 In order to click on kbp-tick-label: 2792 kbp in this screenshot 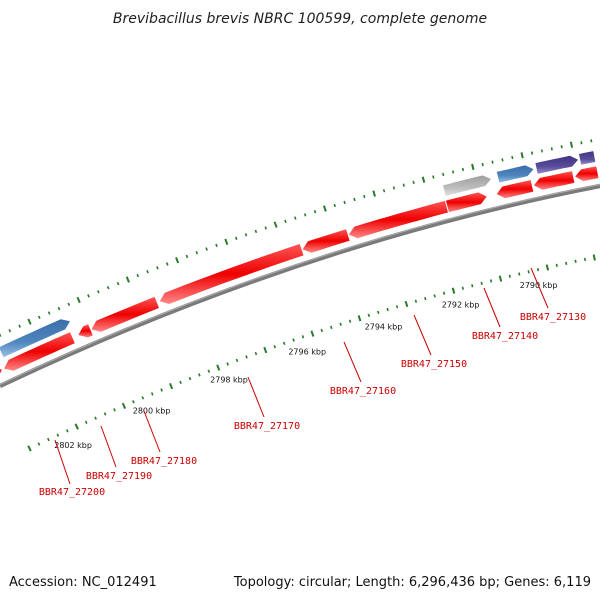, I will do `click(461, 305)`.